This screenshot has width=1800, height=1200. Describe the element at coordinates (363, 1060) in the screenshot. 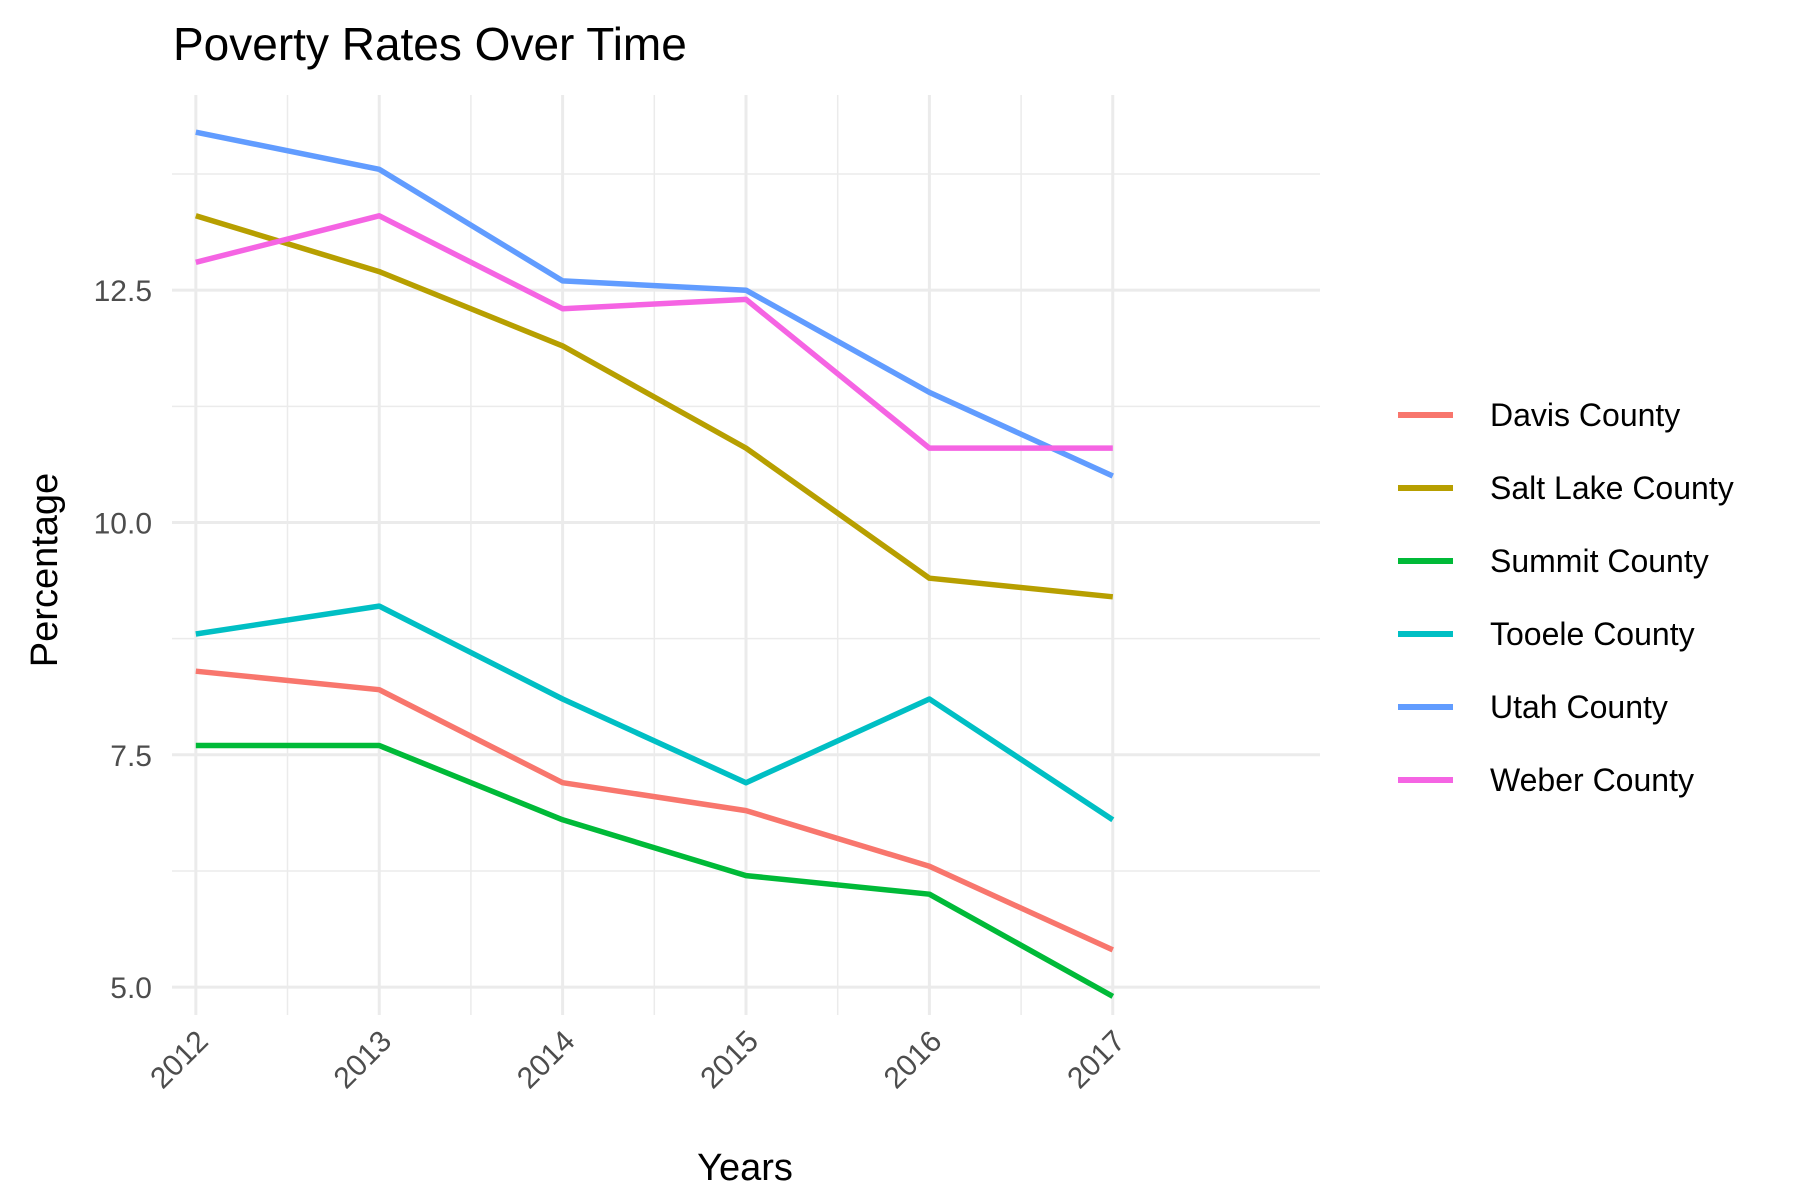

I see `x-tick-label: 2013` at that location.